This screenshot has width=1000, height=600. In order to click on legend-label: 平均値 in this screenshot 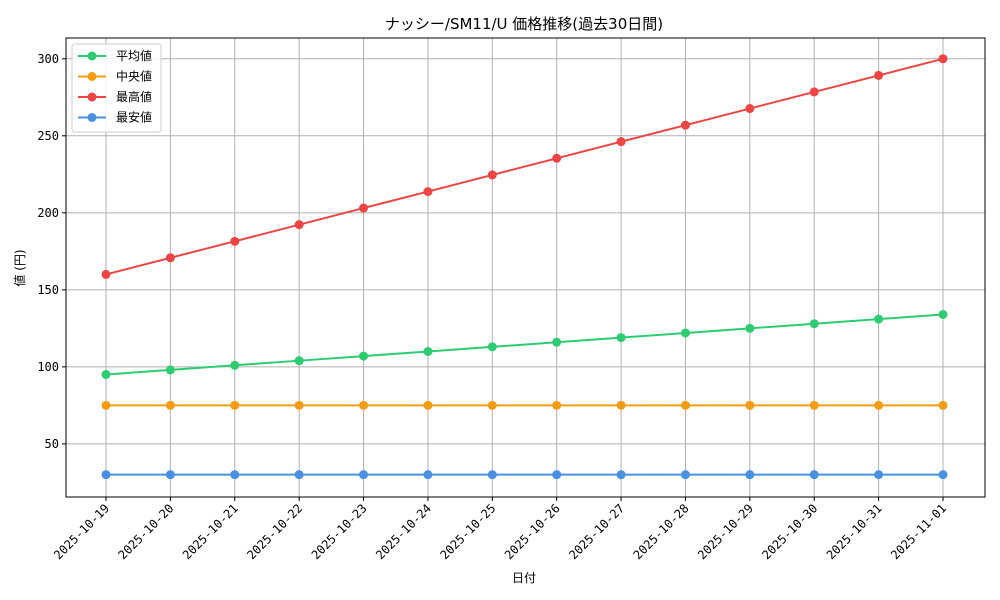, I will do `click(134, 55)`.